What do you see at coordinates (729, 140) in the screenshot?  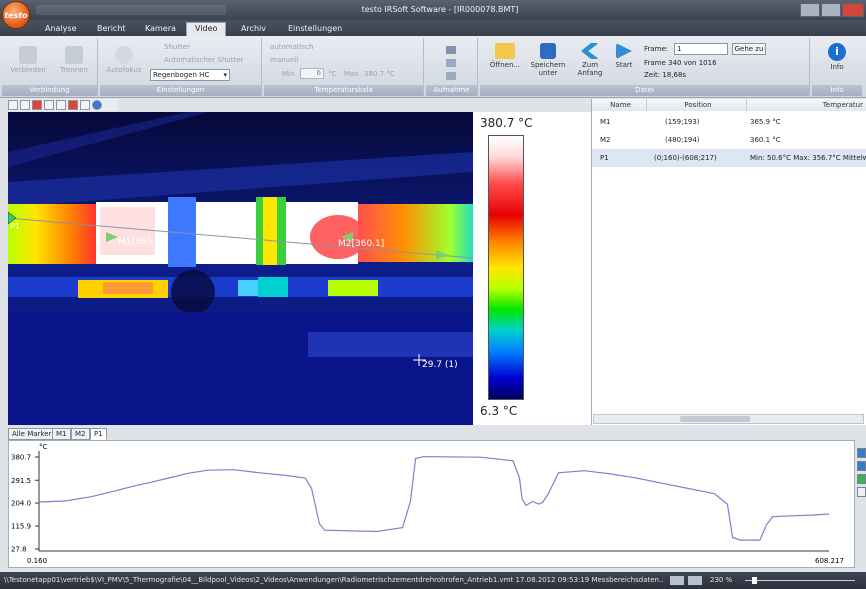 I see `table-row: M2 (480;194) 360.1 °C` at bounding box center [729, 140].